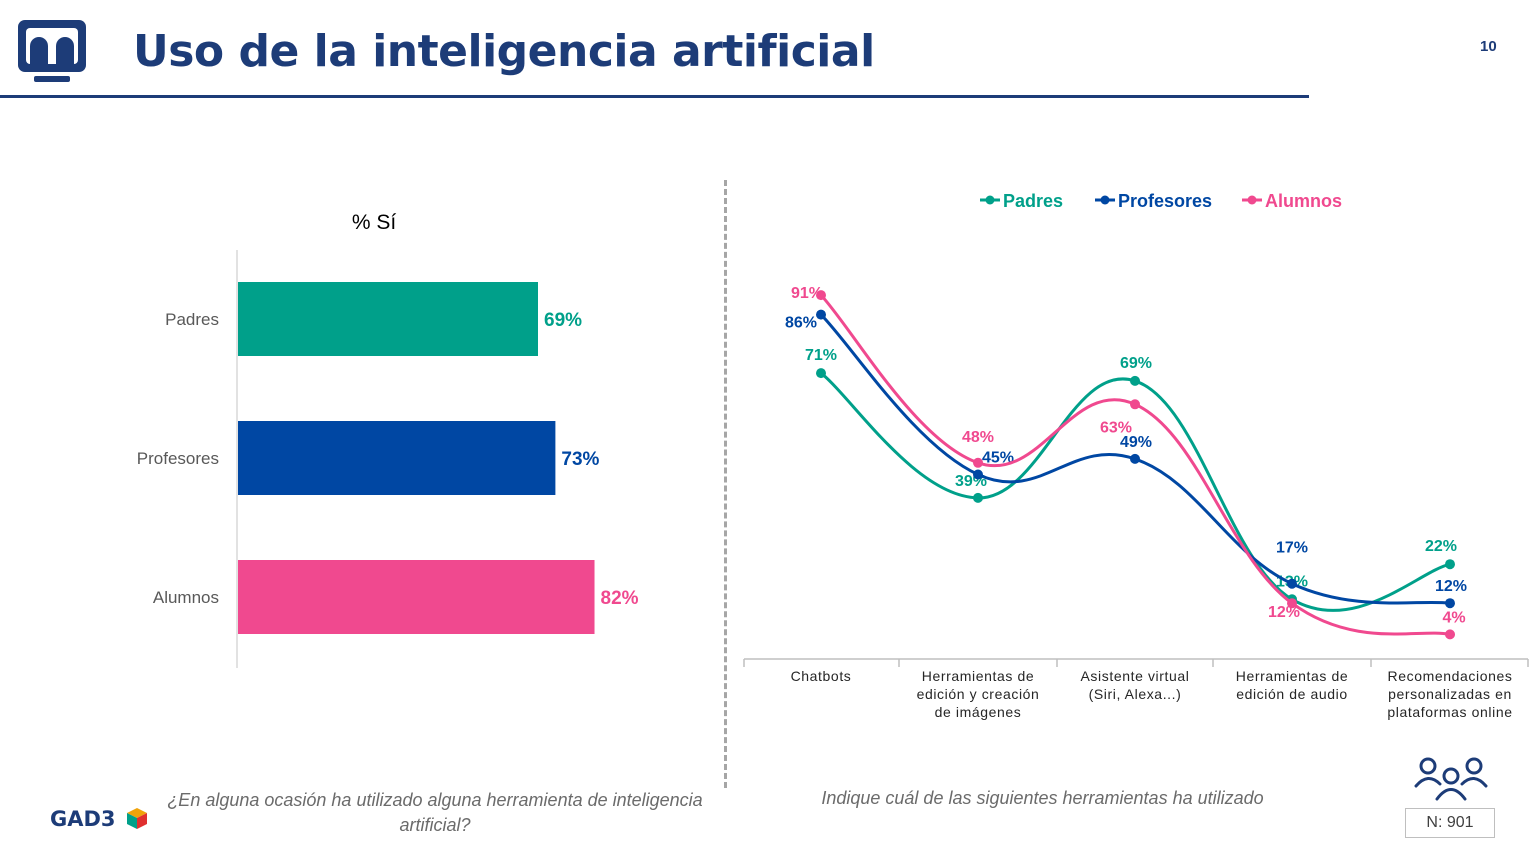 This screenshot has width=1536, height=851. Describe the element at coordinates (1165, 201) in the screenshot. I see `legend-label-profesores: Profesores` at that location.